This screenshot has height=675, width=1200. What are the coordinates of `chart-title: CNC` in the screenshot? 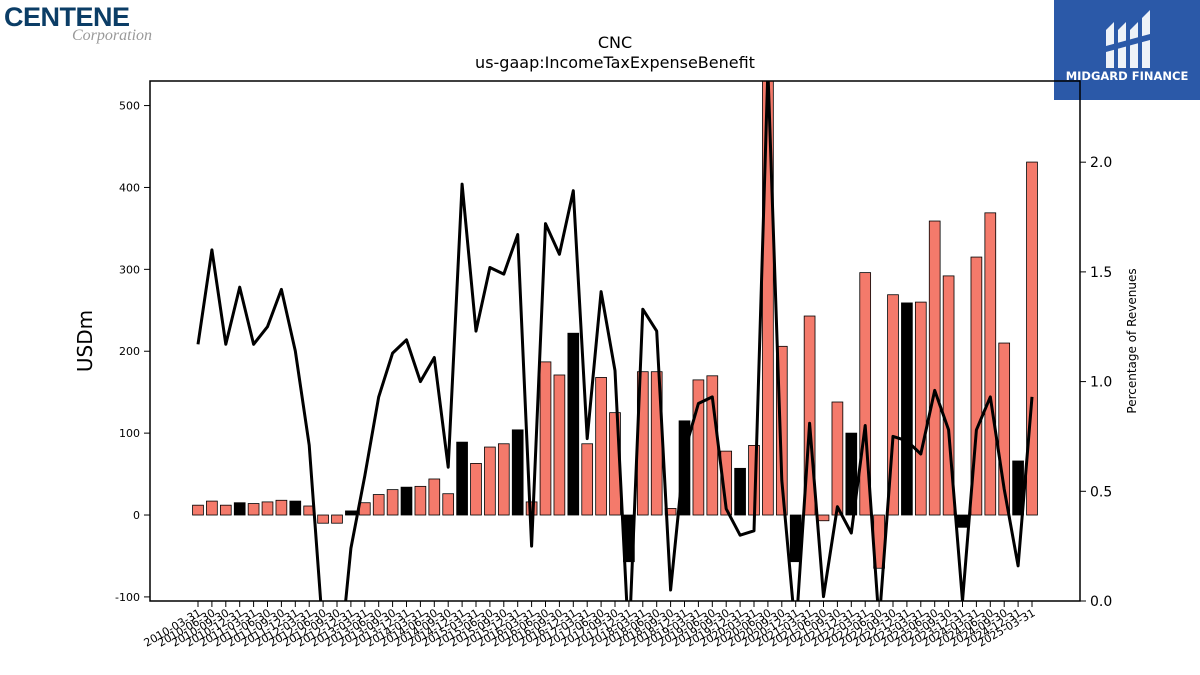 It's located at (615, 42).